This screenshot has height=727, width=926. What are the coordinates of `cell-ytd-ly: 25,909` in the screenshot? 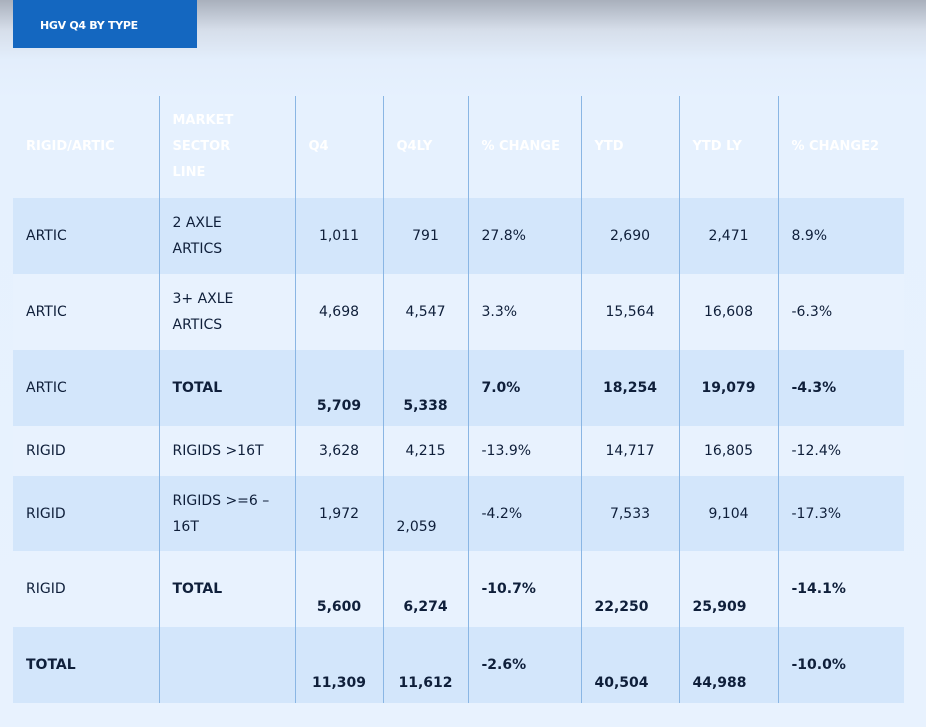 It's located at (729, 589).